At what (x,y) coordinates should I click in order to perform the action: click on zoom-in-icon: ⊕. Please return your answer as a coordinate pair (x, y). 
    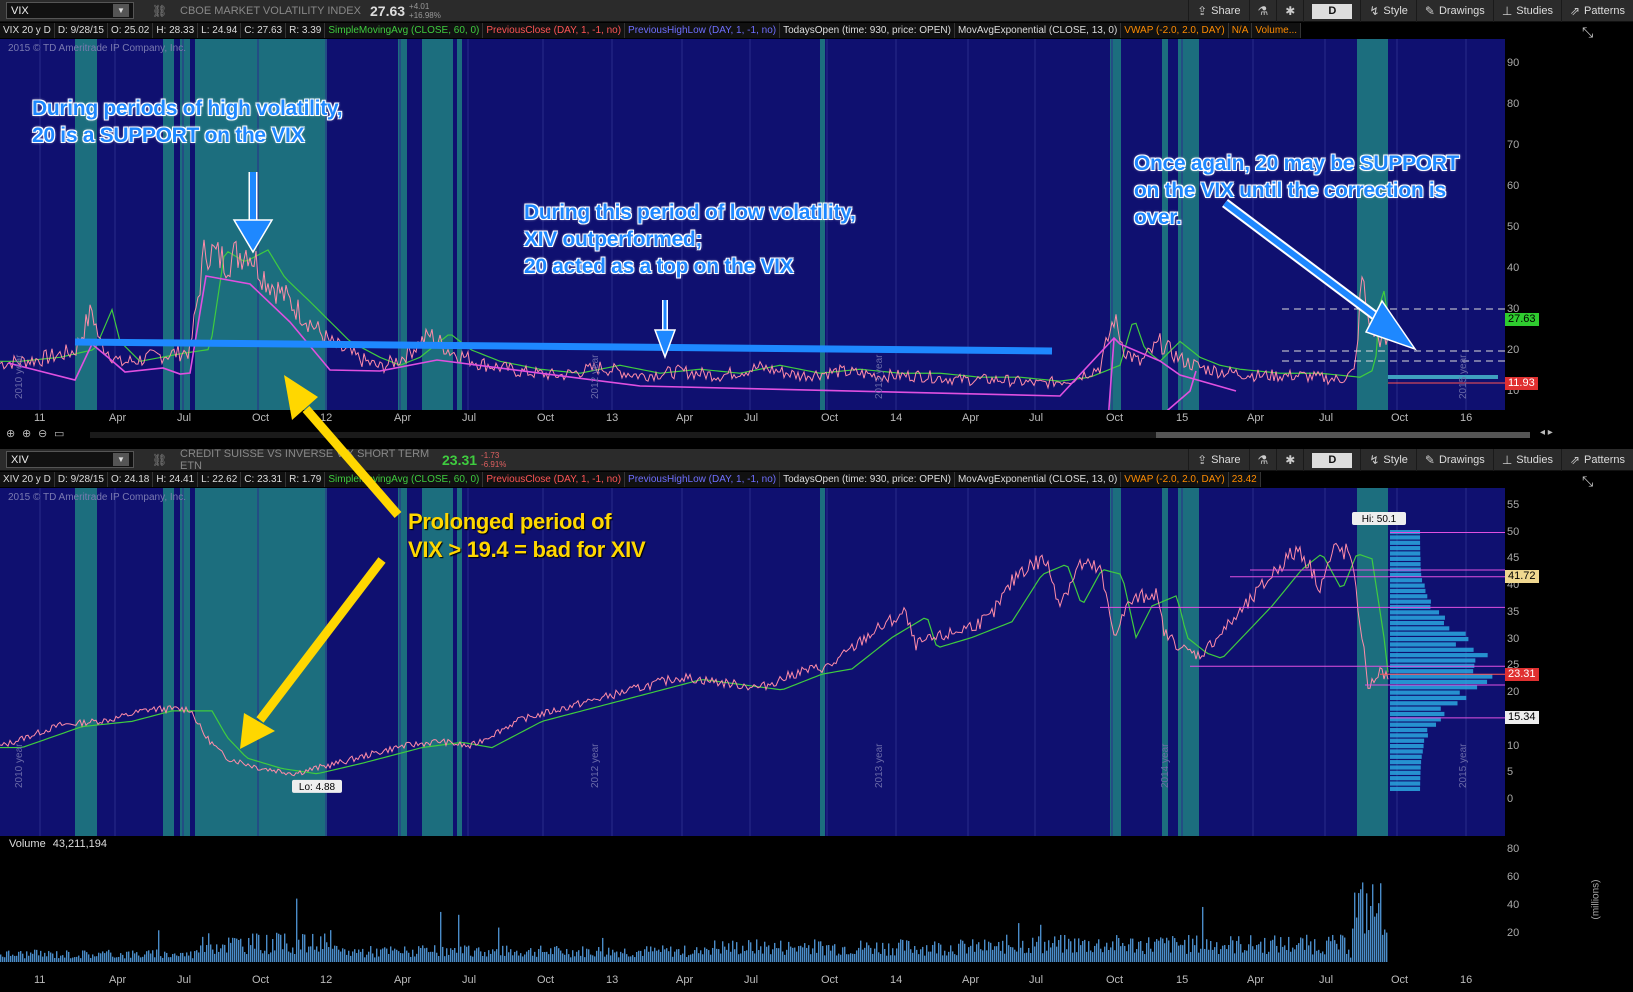
    Looking at the image, I should click on (27, 434).